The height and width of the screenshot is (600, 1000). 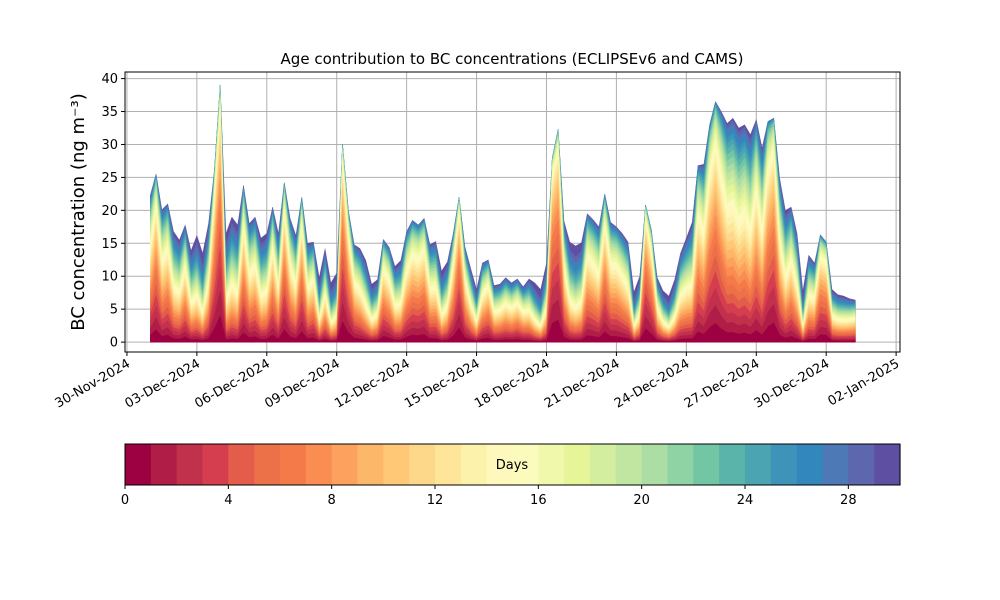 I want to click on colorbar-swatches, so click(x=513, y=464).